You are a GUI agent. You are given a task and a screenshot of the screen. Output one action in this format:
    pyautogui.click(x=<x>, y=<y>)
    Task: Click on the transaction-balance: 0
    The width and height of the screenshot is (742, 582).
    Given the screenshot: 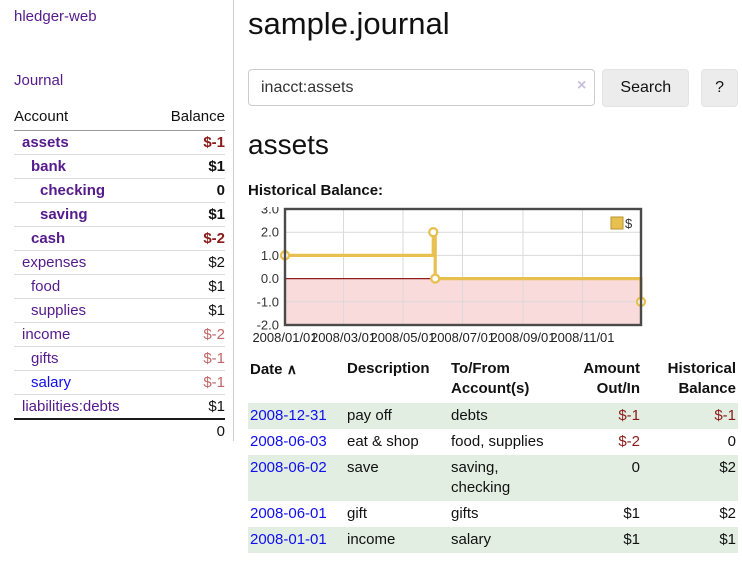 What is the action you would take?
    pyautogui.click(x=731, y=441)
    